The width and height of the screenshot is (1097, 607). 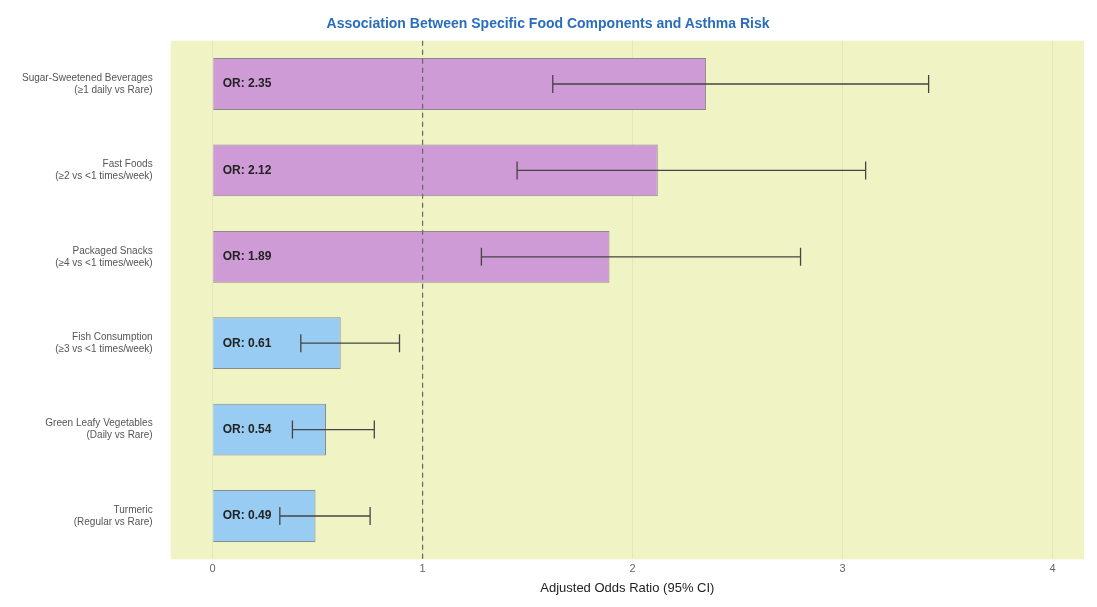 What do you see at coordinates (104, 170) in the screenshot?
I see `y-tick-label: Fast Foods (≥2 vs <1 times/week)` at bounding box center [104, 170].